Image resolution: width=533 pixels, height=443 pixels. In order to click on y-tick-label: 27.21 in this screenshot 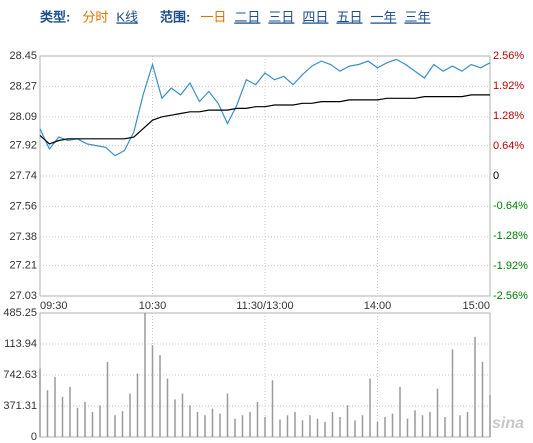, I will do `click(23, 265)`.